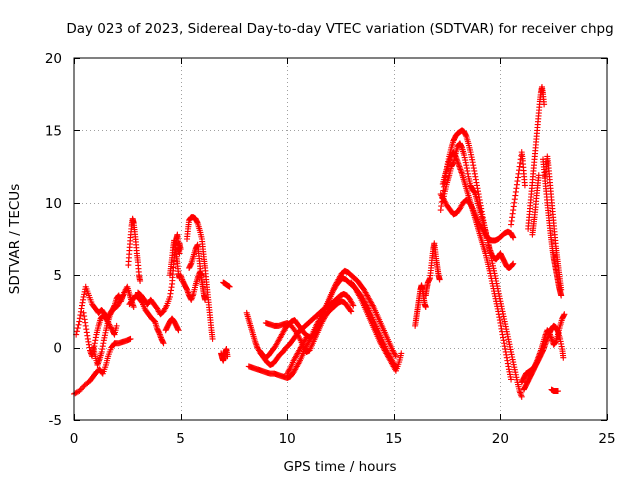 The image size is (640, 480). I want to click on x-tick-label: 20, so click(500, 439).